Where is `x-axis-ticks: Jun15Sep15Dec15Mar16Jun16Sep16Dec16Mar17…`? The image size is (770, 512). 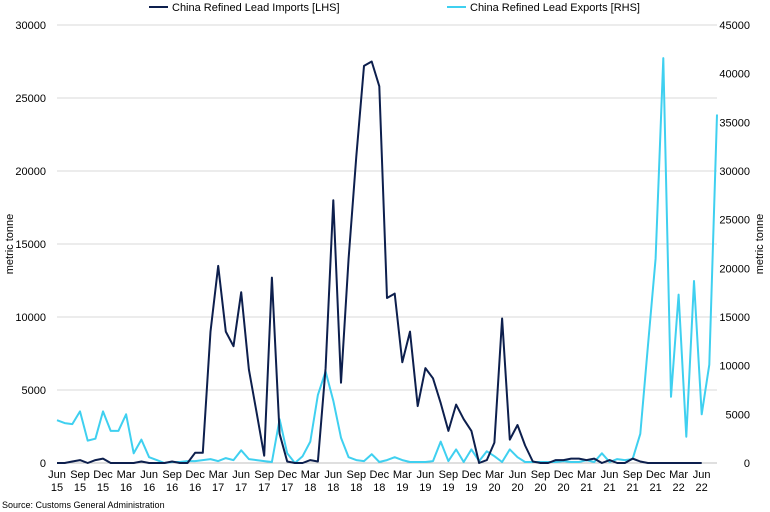
x-axis-ticks: Jun15Sep15Dec15Mar16Jun16Sep16Dec16Mar17… is located at coordinates (379, 481).